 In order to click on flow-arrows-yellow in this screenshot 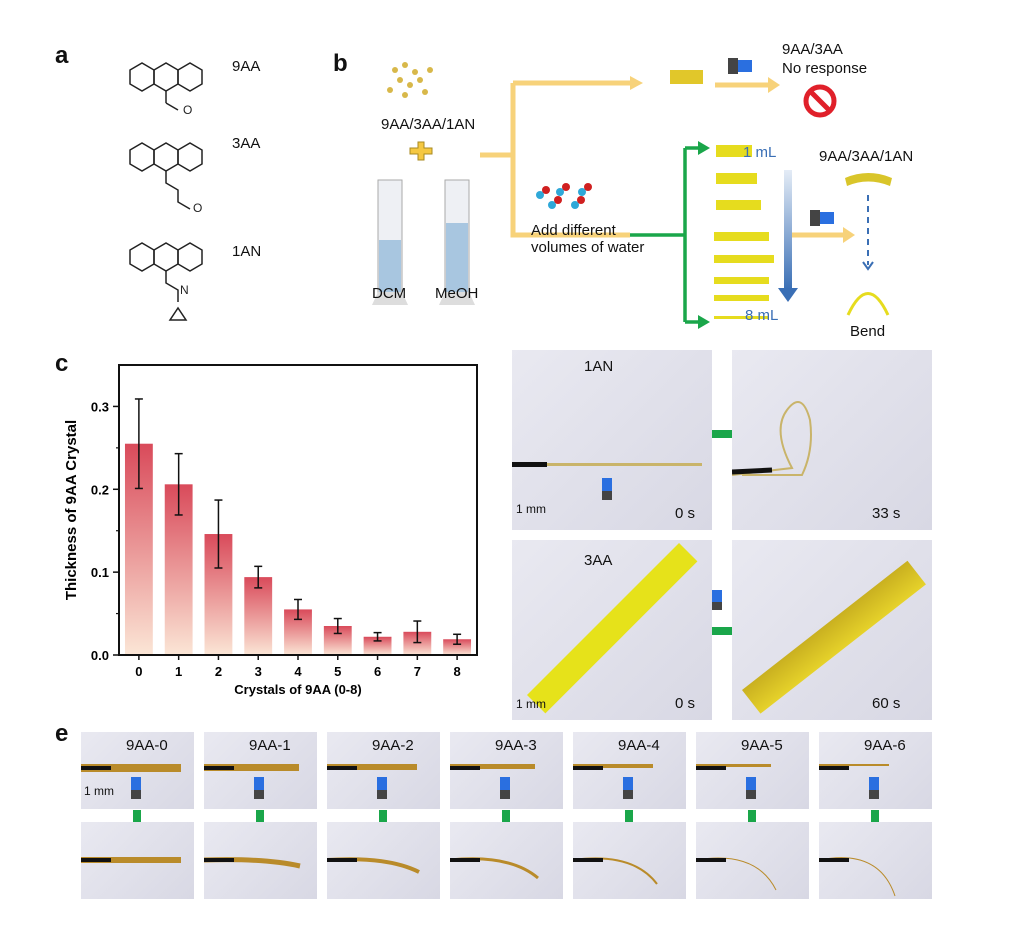, I will do `click(662, 159)`.